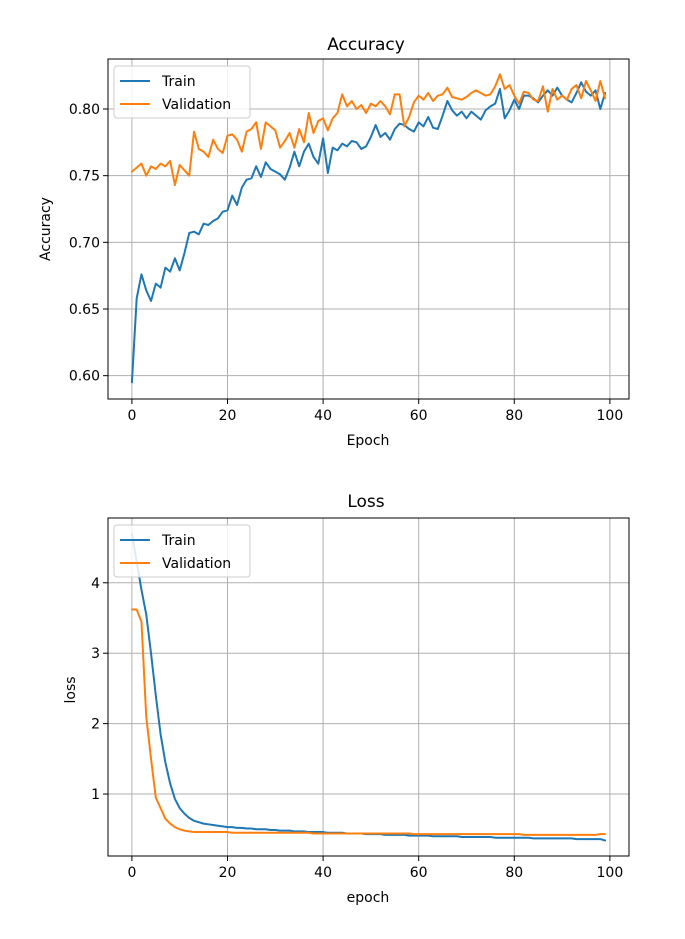 This screenshot has width=685, height=939. I want to click on y-tick-label: 0.60, so click(84, 377).